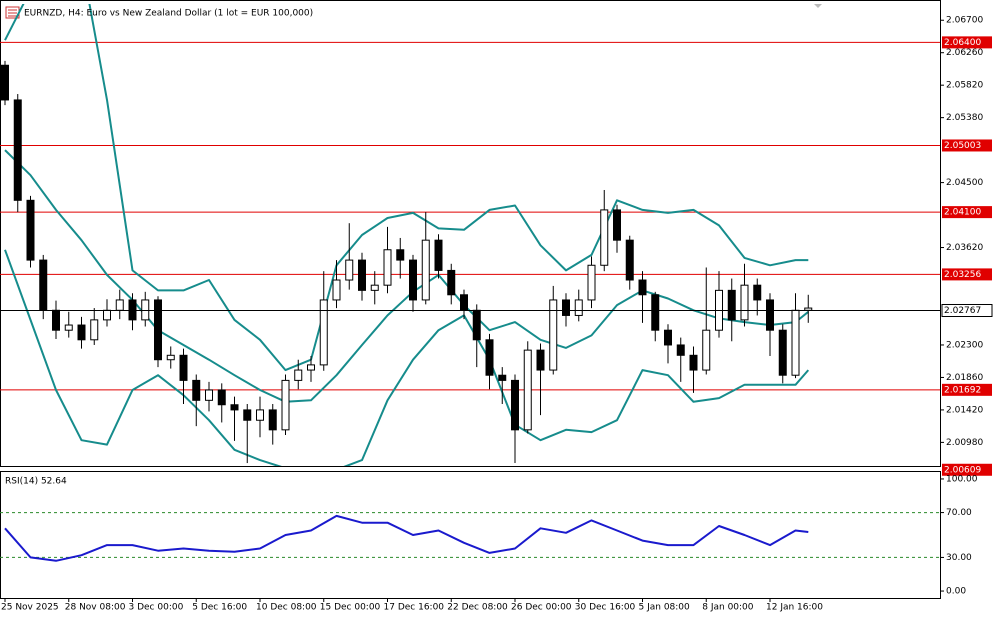 This screenshot has height=618, width=994. Describe the element at coordinates (964, 53) in the screenshot. I see `y-tick-label: 2.06260` at that location.